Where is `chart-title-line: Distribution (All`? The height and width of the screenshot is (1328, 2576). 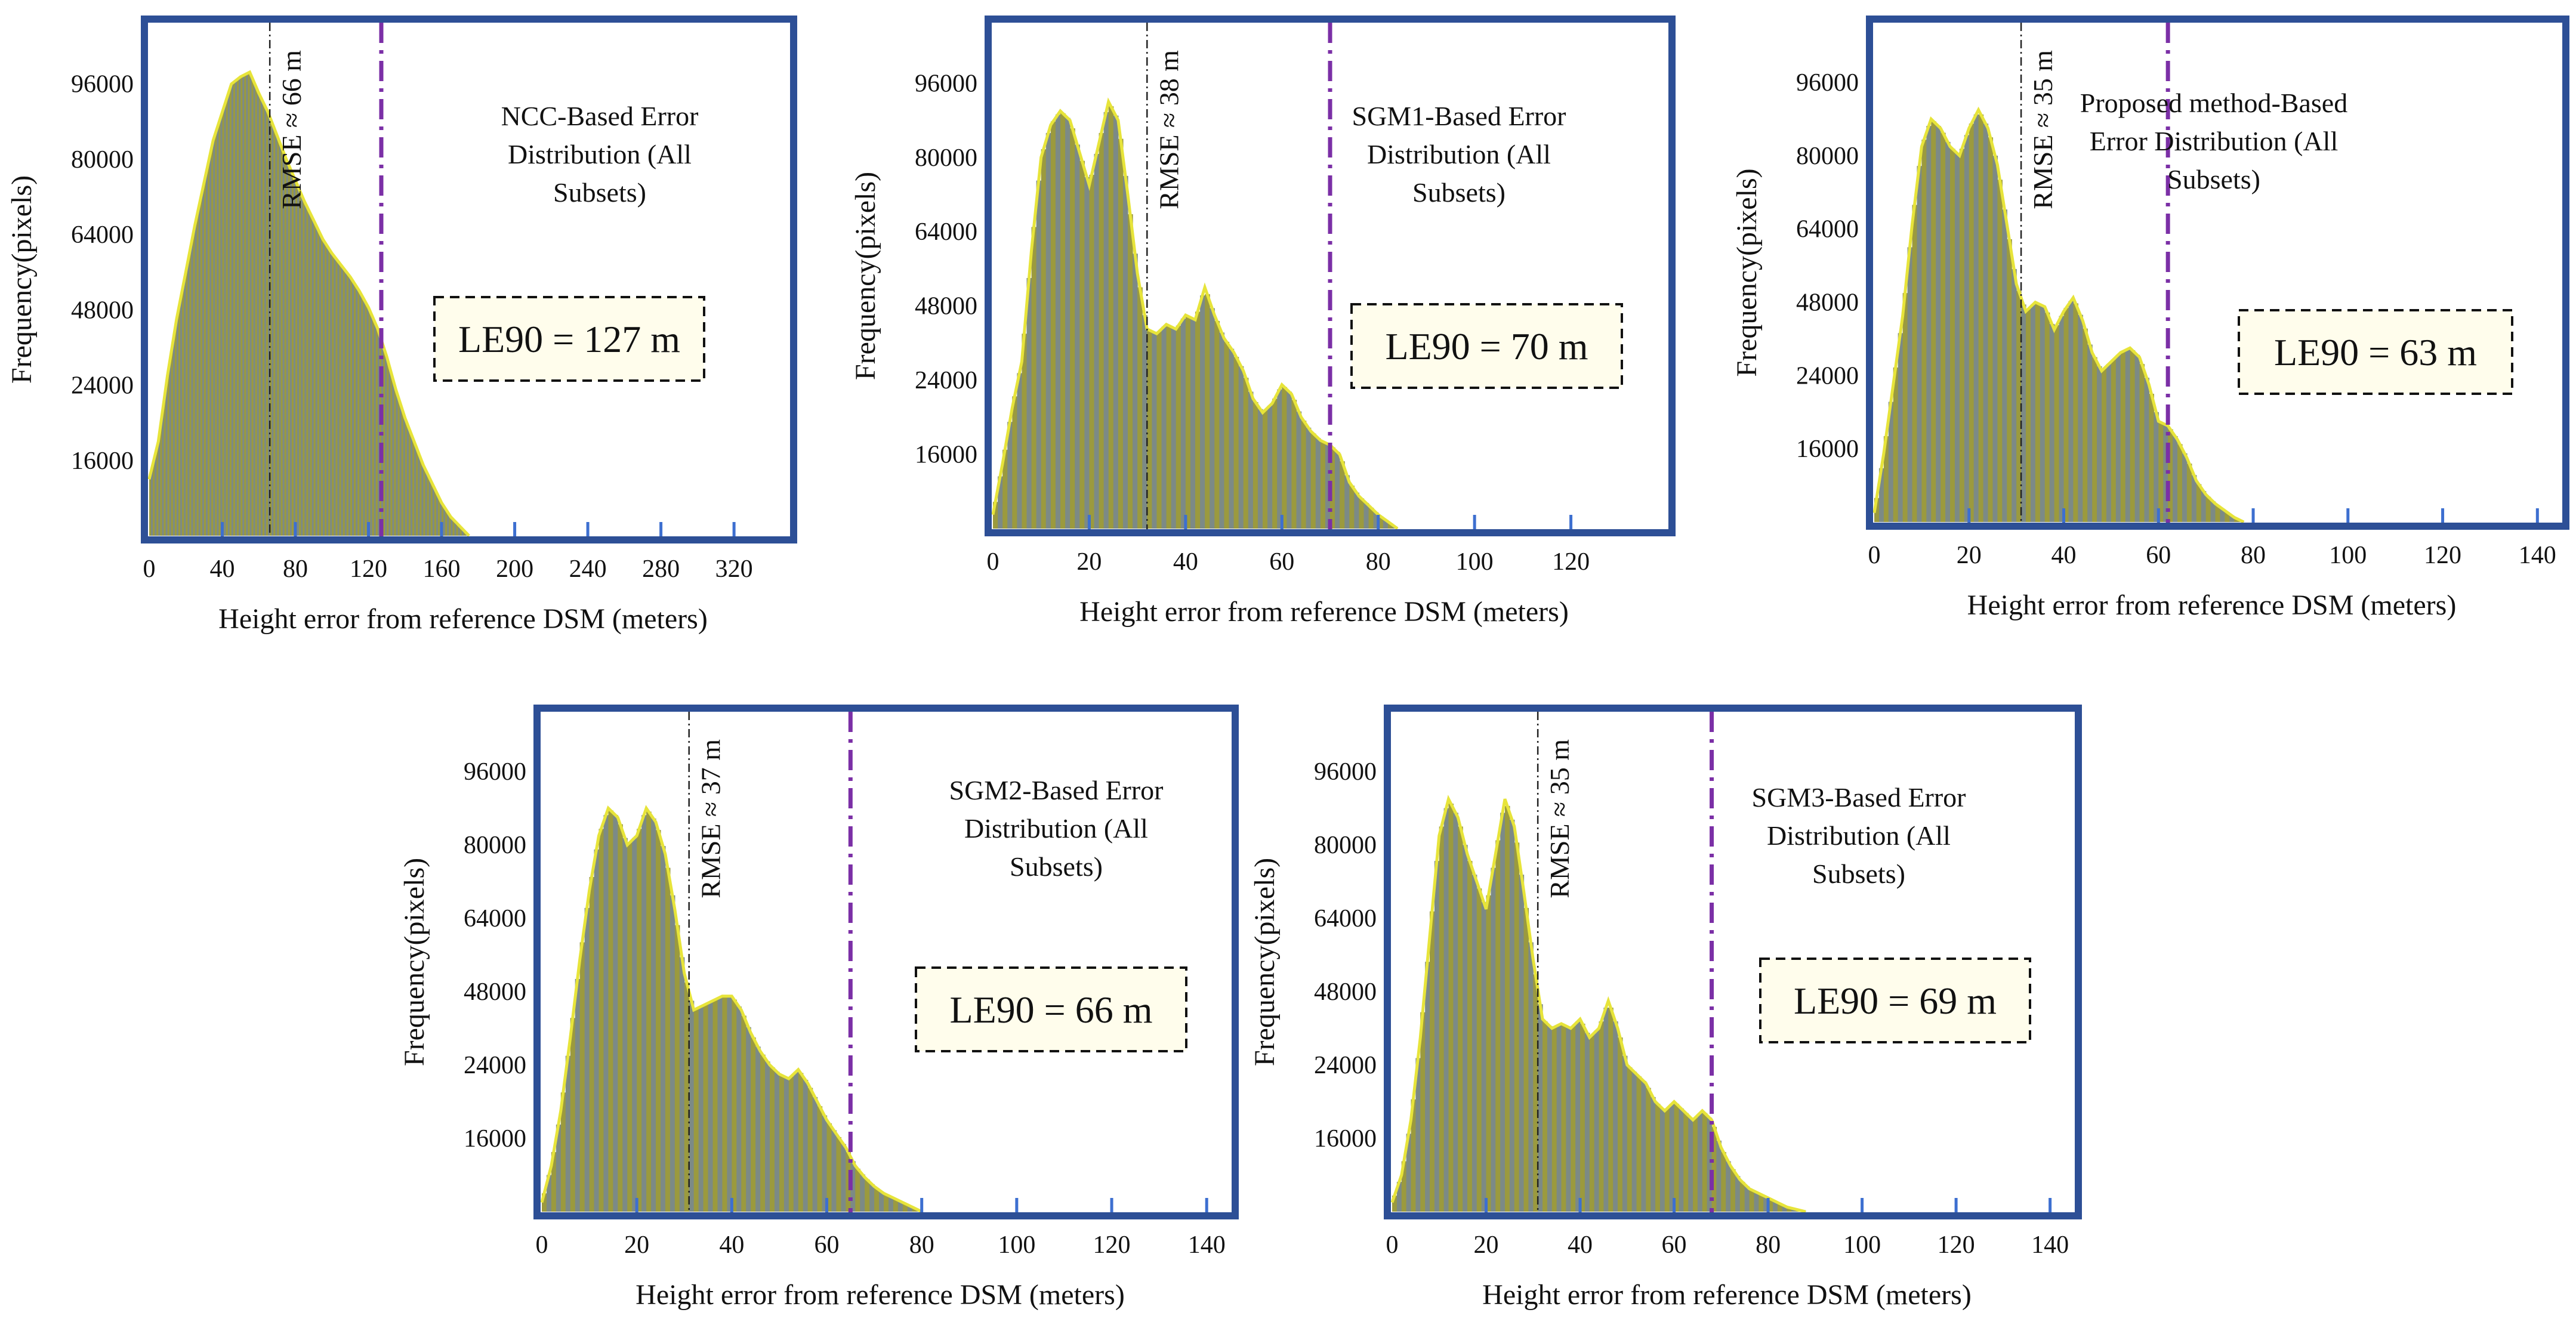
chart-title-line: Distribution (All is located at coordinates (1459, 154).